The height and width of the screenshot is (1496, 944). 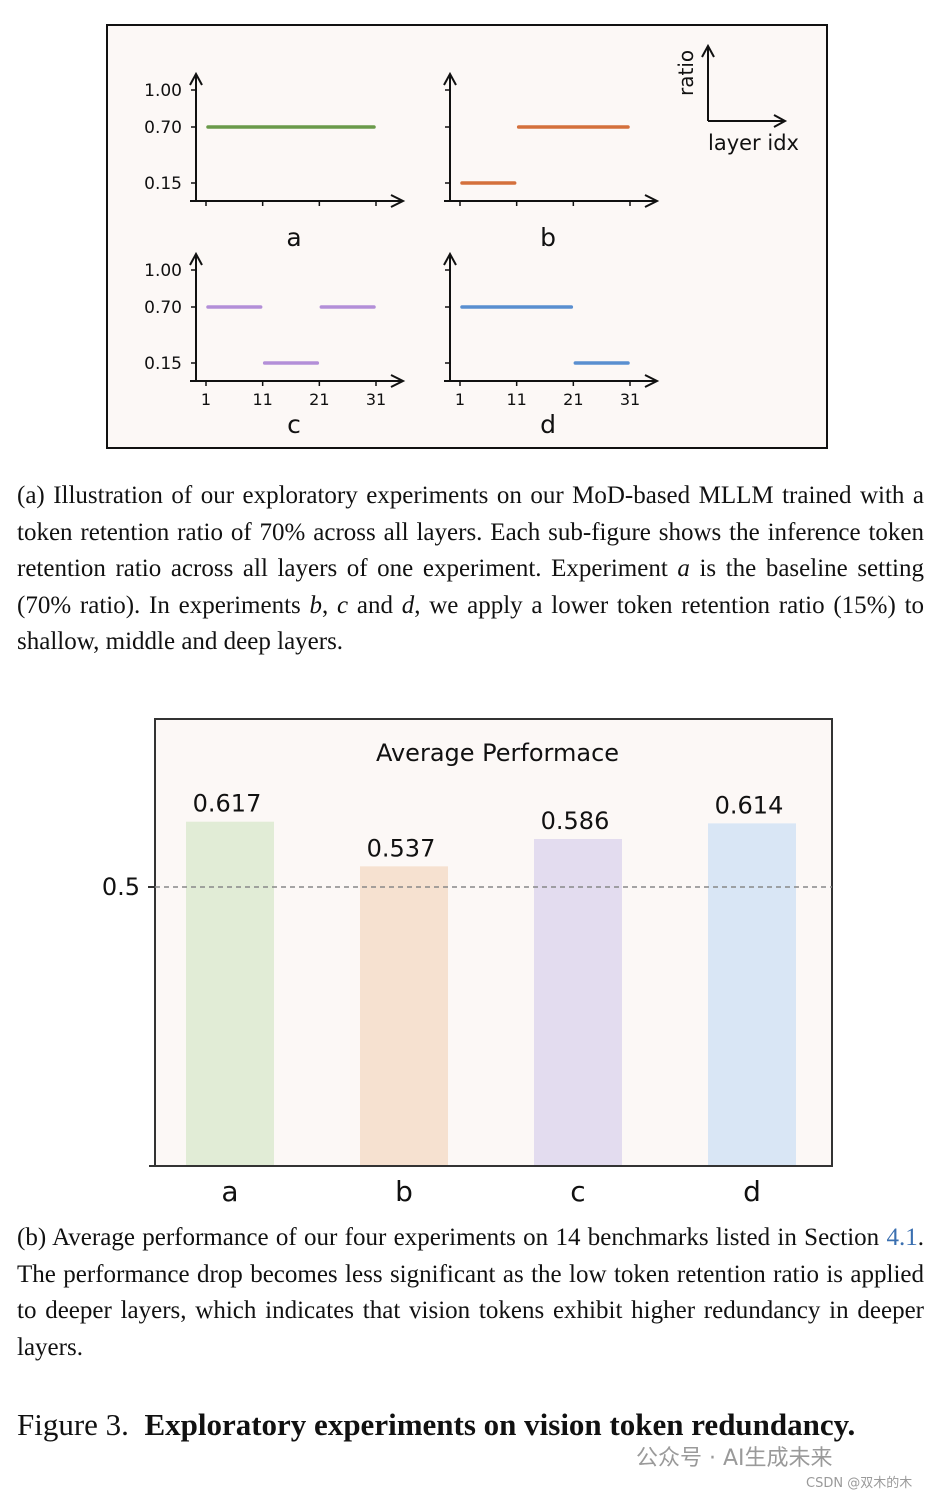 What do you see at coordinates (548, 237) in the screenshot?
I see `subplot-letter-b: b` at bounding box center [548, 237].